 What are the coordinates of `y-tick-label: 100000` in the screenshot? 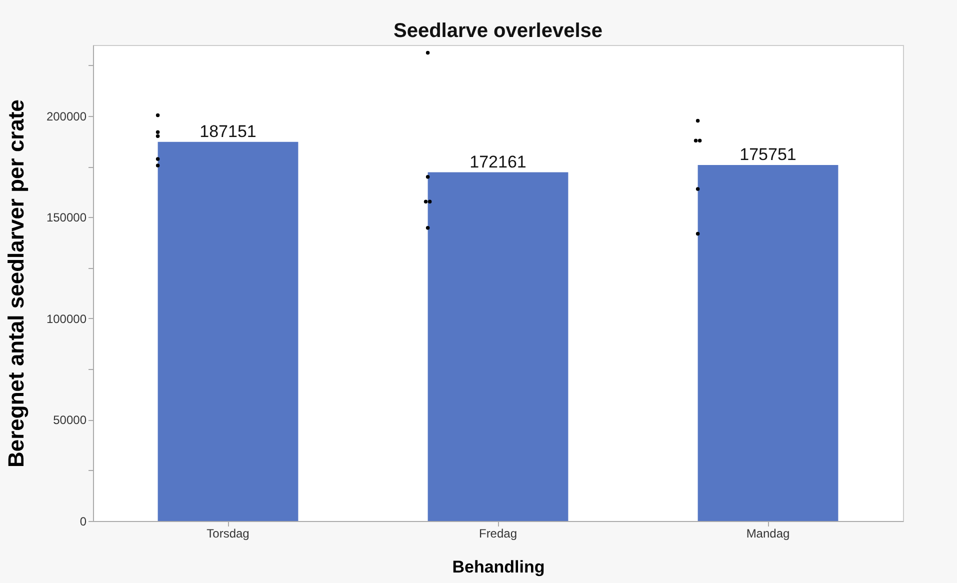 It's located at (66, 319).